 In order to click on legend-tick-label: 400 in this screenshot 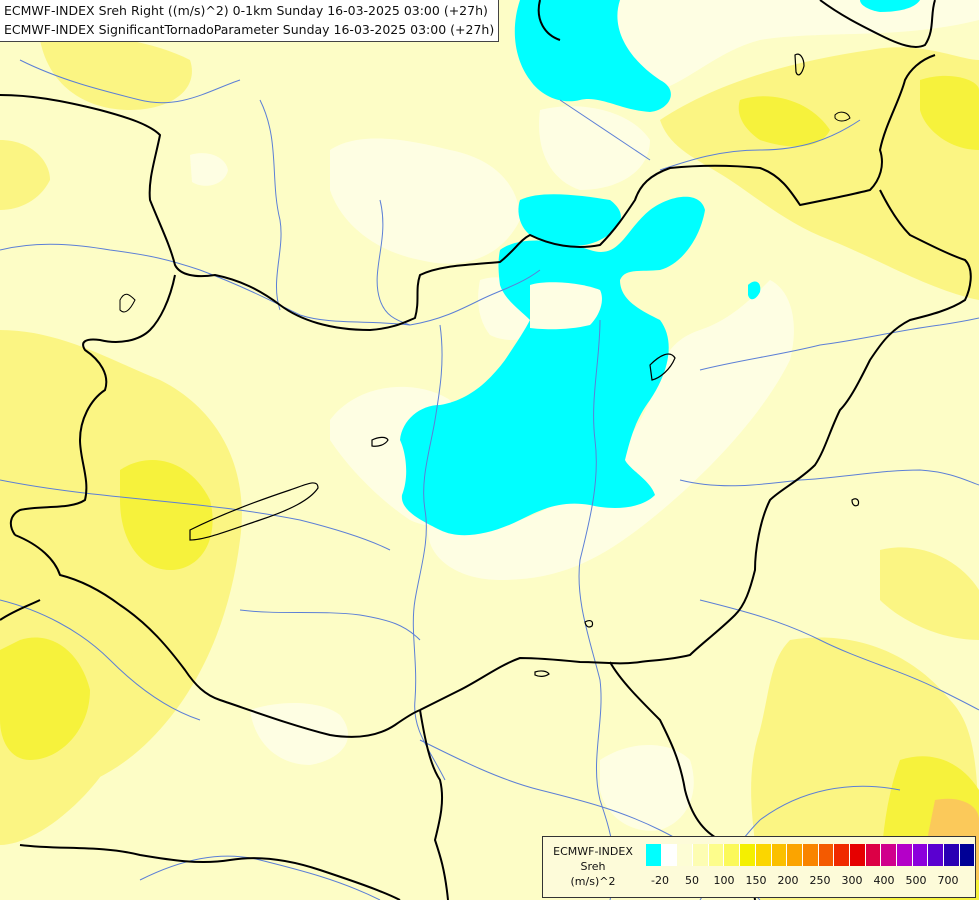, I will do `click(884, 880)`.